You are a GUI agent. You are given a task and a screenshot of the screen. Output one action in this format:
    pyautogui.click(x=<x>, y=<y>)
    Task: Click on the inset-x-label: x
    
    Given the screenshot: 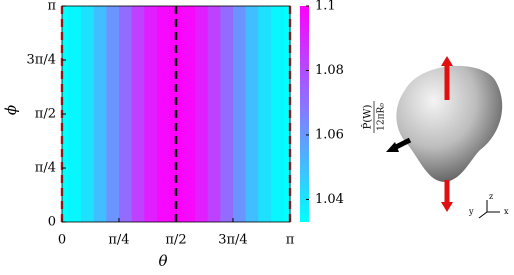 What is the action you would take?
    pyautogui.click(x=506, y=211)
    